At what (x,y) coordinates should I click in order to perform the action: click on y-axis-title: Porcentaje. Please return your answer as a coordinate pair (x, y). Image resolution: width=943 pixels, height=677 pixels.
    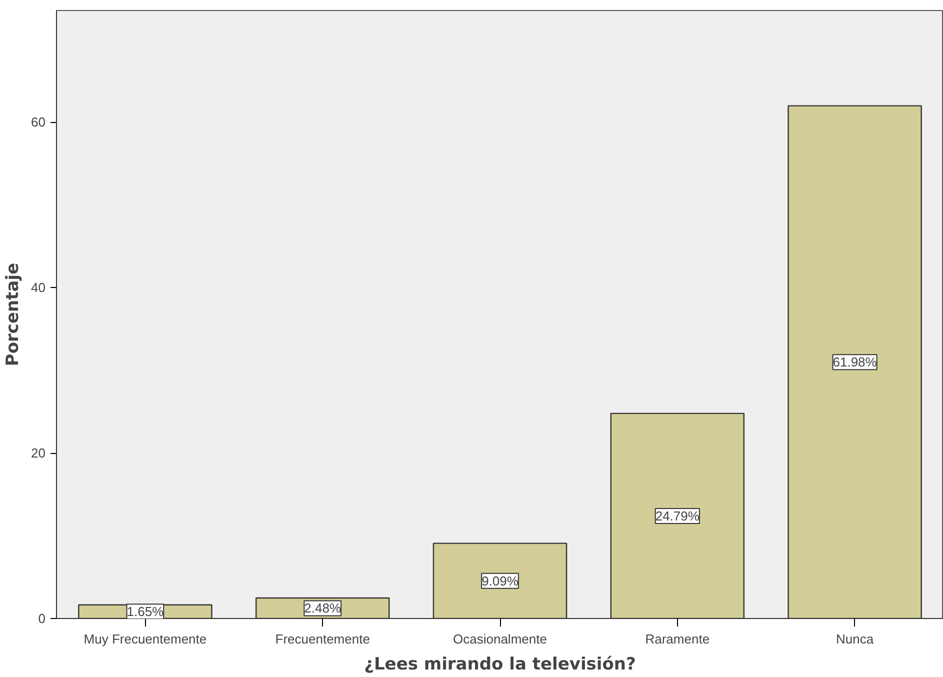
    Looking at the image, I should click on (13, 314).